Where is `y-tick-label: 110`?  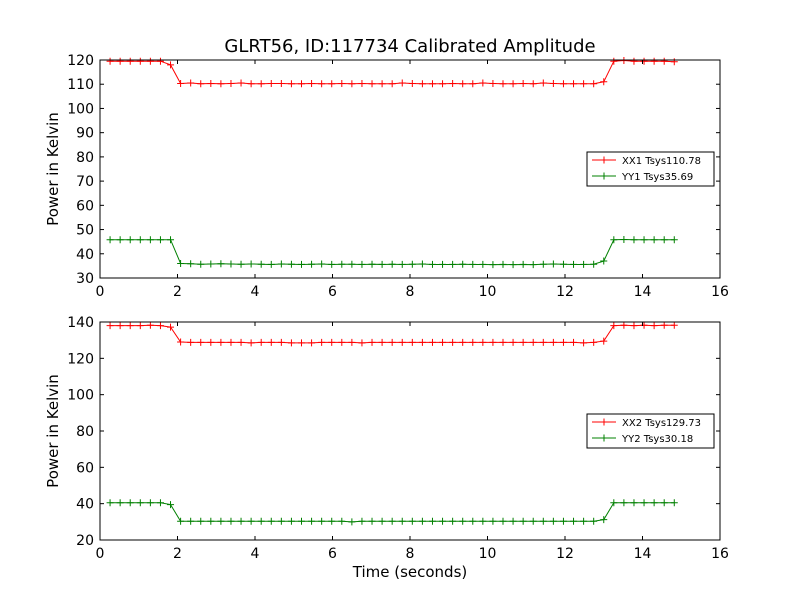
y-tick-label: 110 is located at coordinates (80, 85).